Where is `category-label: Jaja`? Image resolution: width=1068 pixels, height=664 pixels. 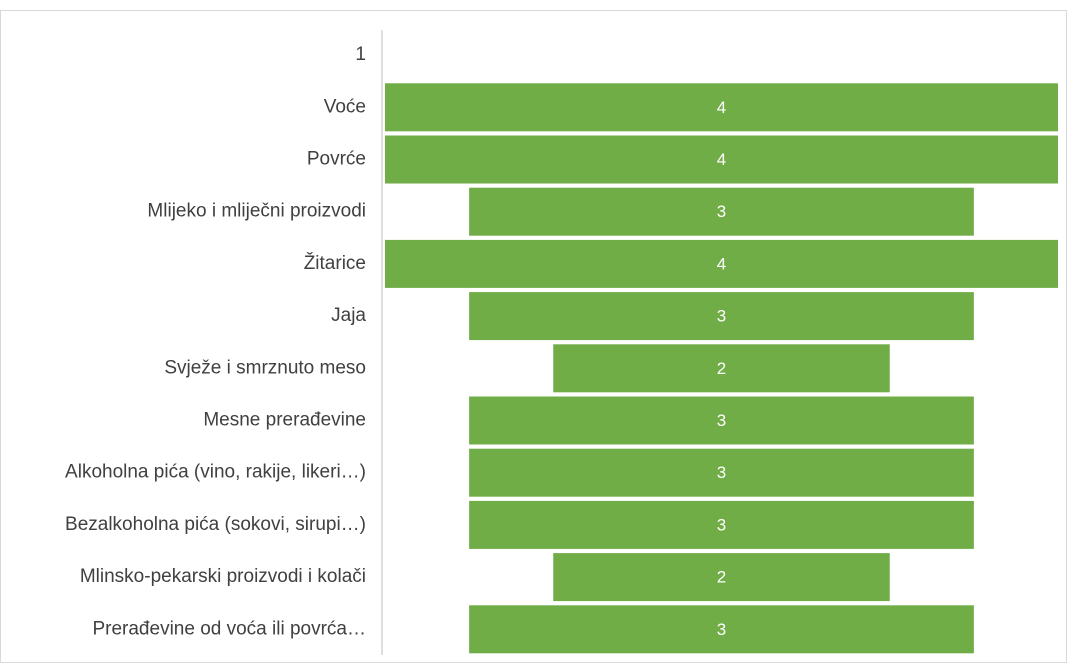
category-label: Jaja is located at coordinates (348, 315).